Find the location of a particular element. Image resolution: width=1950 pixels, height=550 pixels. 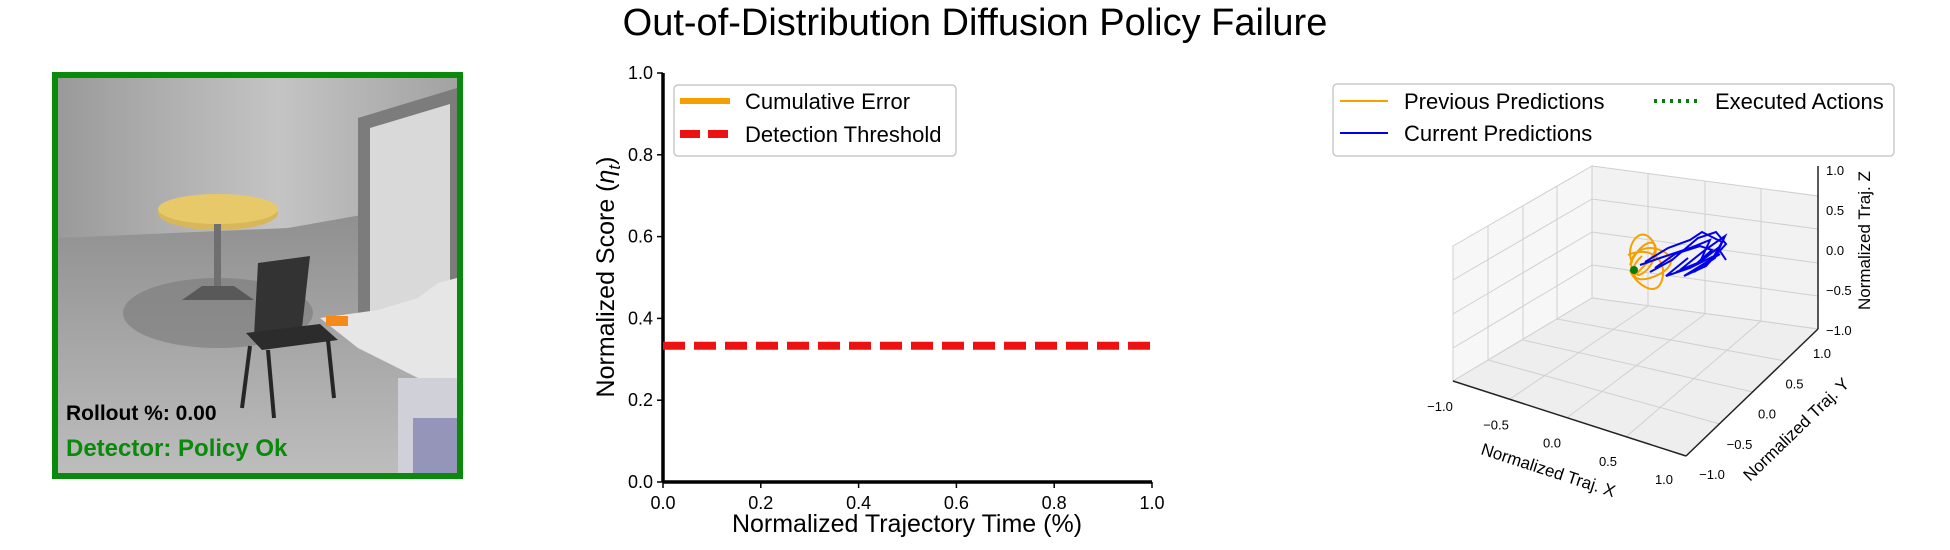

x-tick-label: 0.2 is located at coordinates (760, 503).